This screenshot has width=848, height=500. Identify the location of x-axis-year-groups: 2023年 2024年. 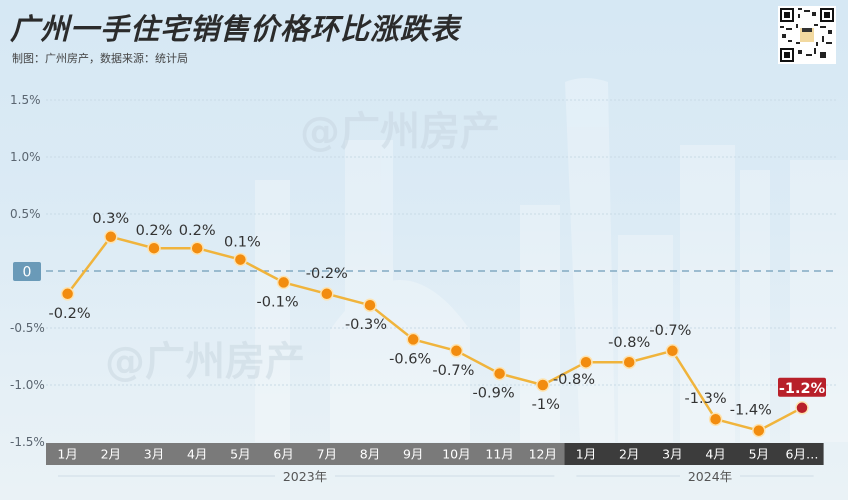
(436, 476).